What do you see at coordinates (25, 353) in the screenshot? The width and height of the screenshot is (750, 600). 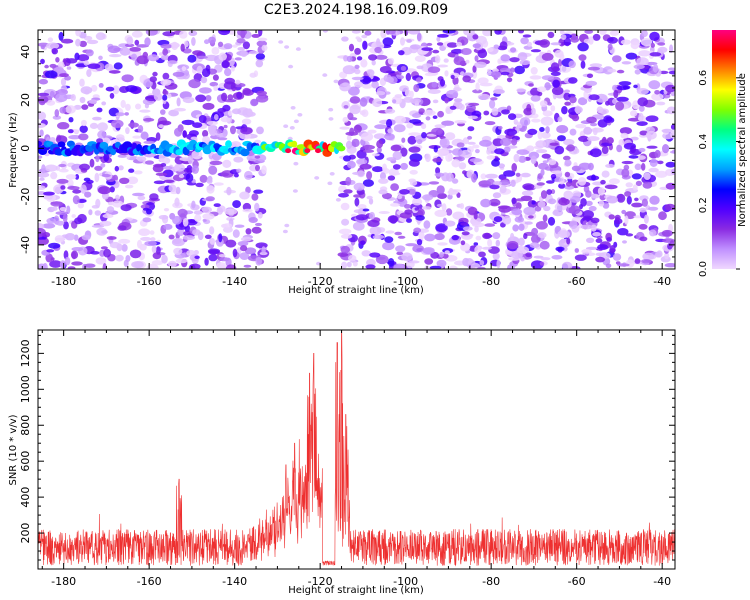 I see `snr-y-tick-label: 1200` at bounding box center [25, 353].